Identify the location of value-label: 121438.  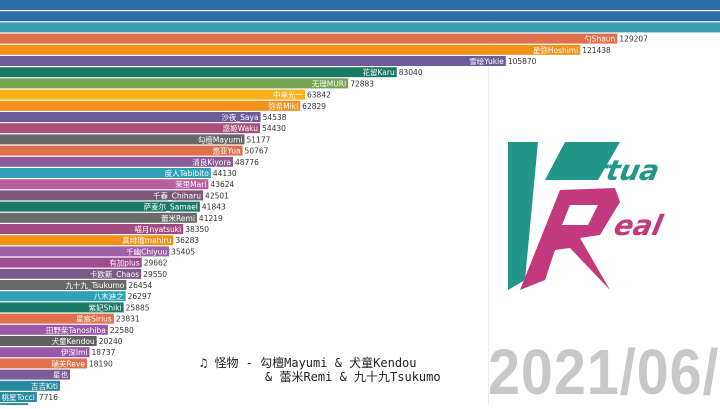
(596, 50).